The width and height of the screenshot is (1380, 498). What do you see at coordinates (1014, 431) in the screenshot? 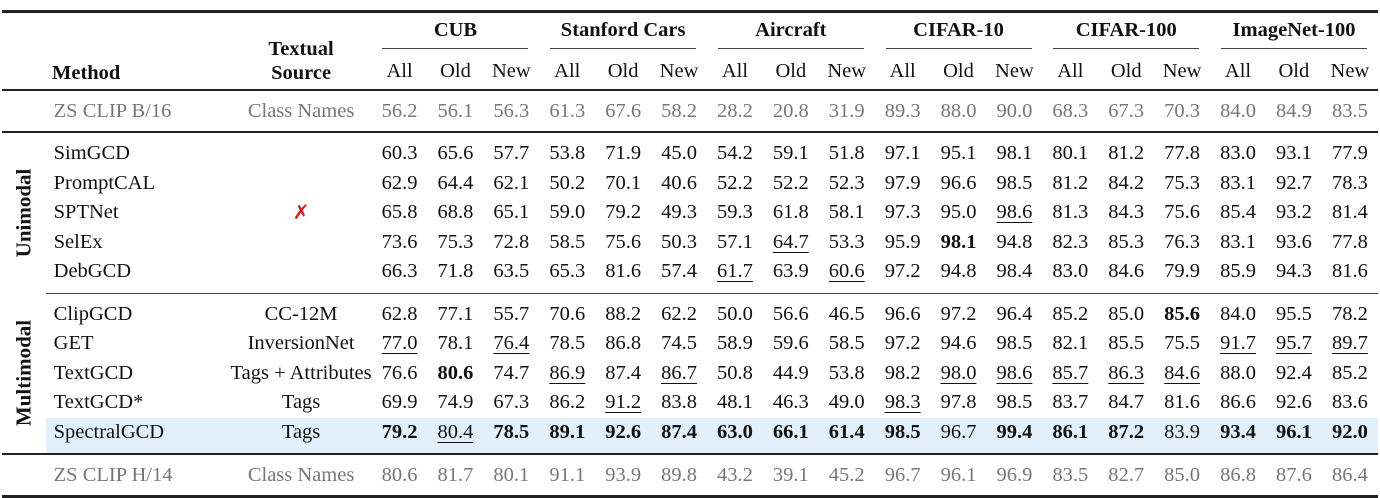
I see `value: 99.4` at bounding box center [1014, 431].